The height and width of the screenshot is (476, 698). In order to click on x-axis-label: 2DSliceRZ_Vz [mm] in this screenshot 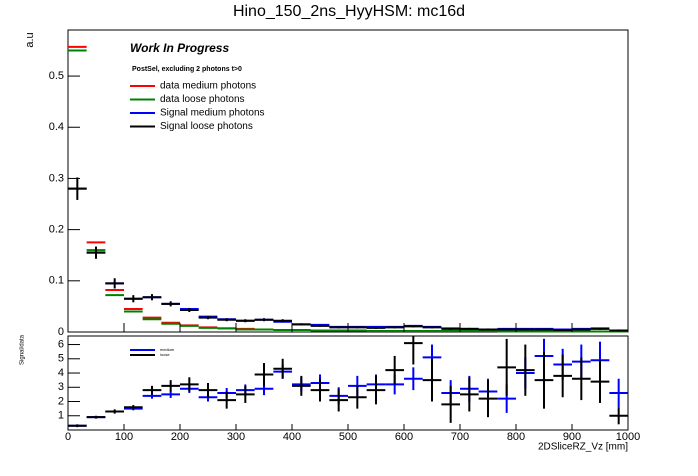, I will do `click(583, 447)`.